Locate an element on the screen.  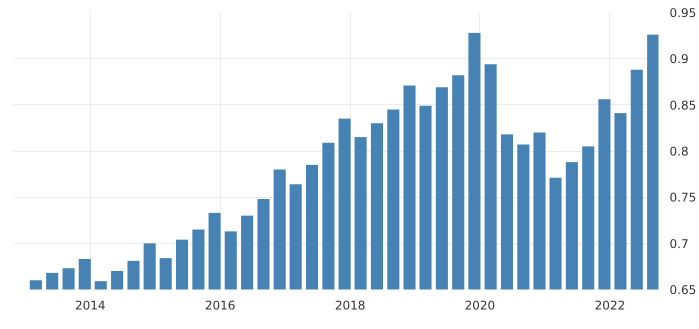
x-tick-label: 2016 is located at coordinates (220, 305).